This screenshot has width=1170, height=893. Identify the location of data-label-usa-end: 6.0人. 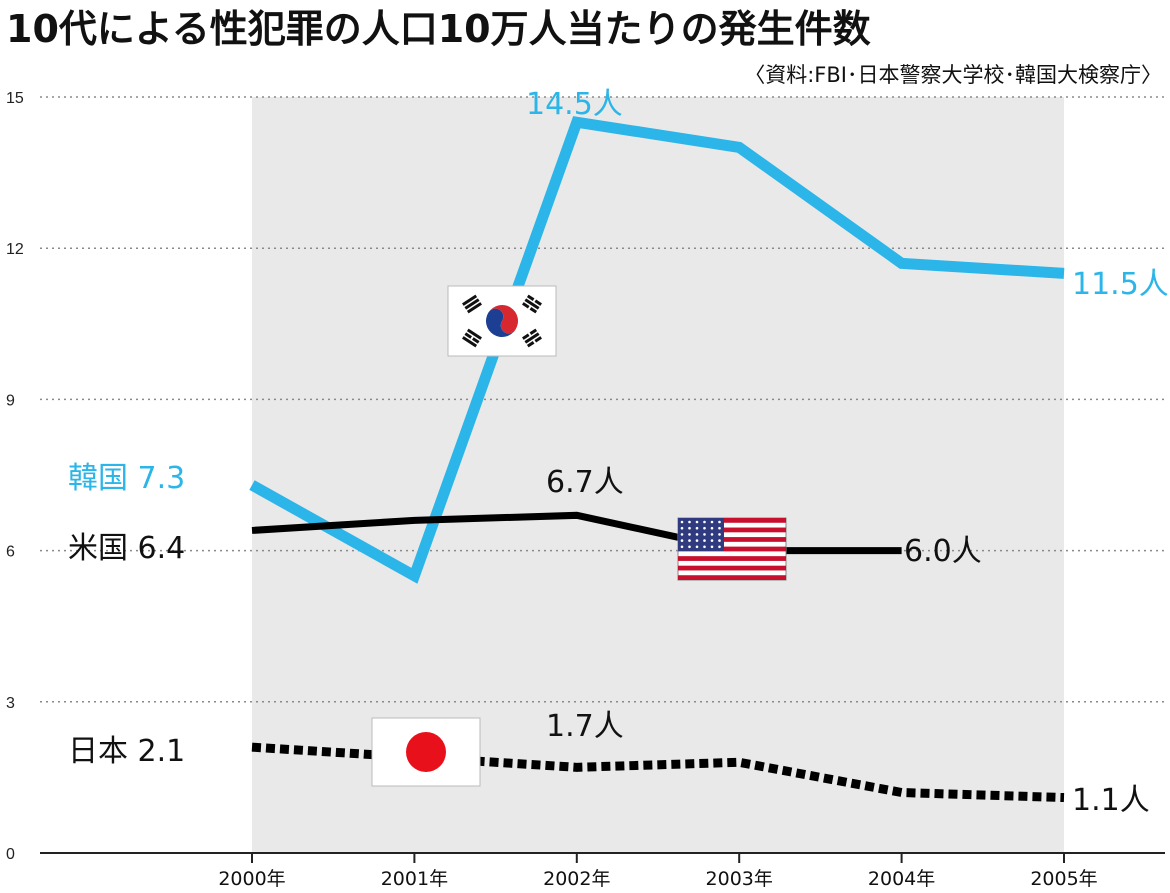
(943, 551).